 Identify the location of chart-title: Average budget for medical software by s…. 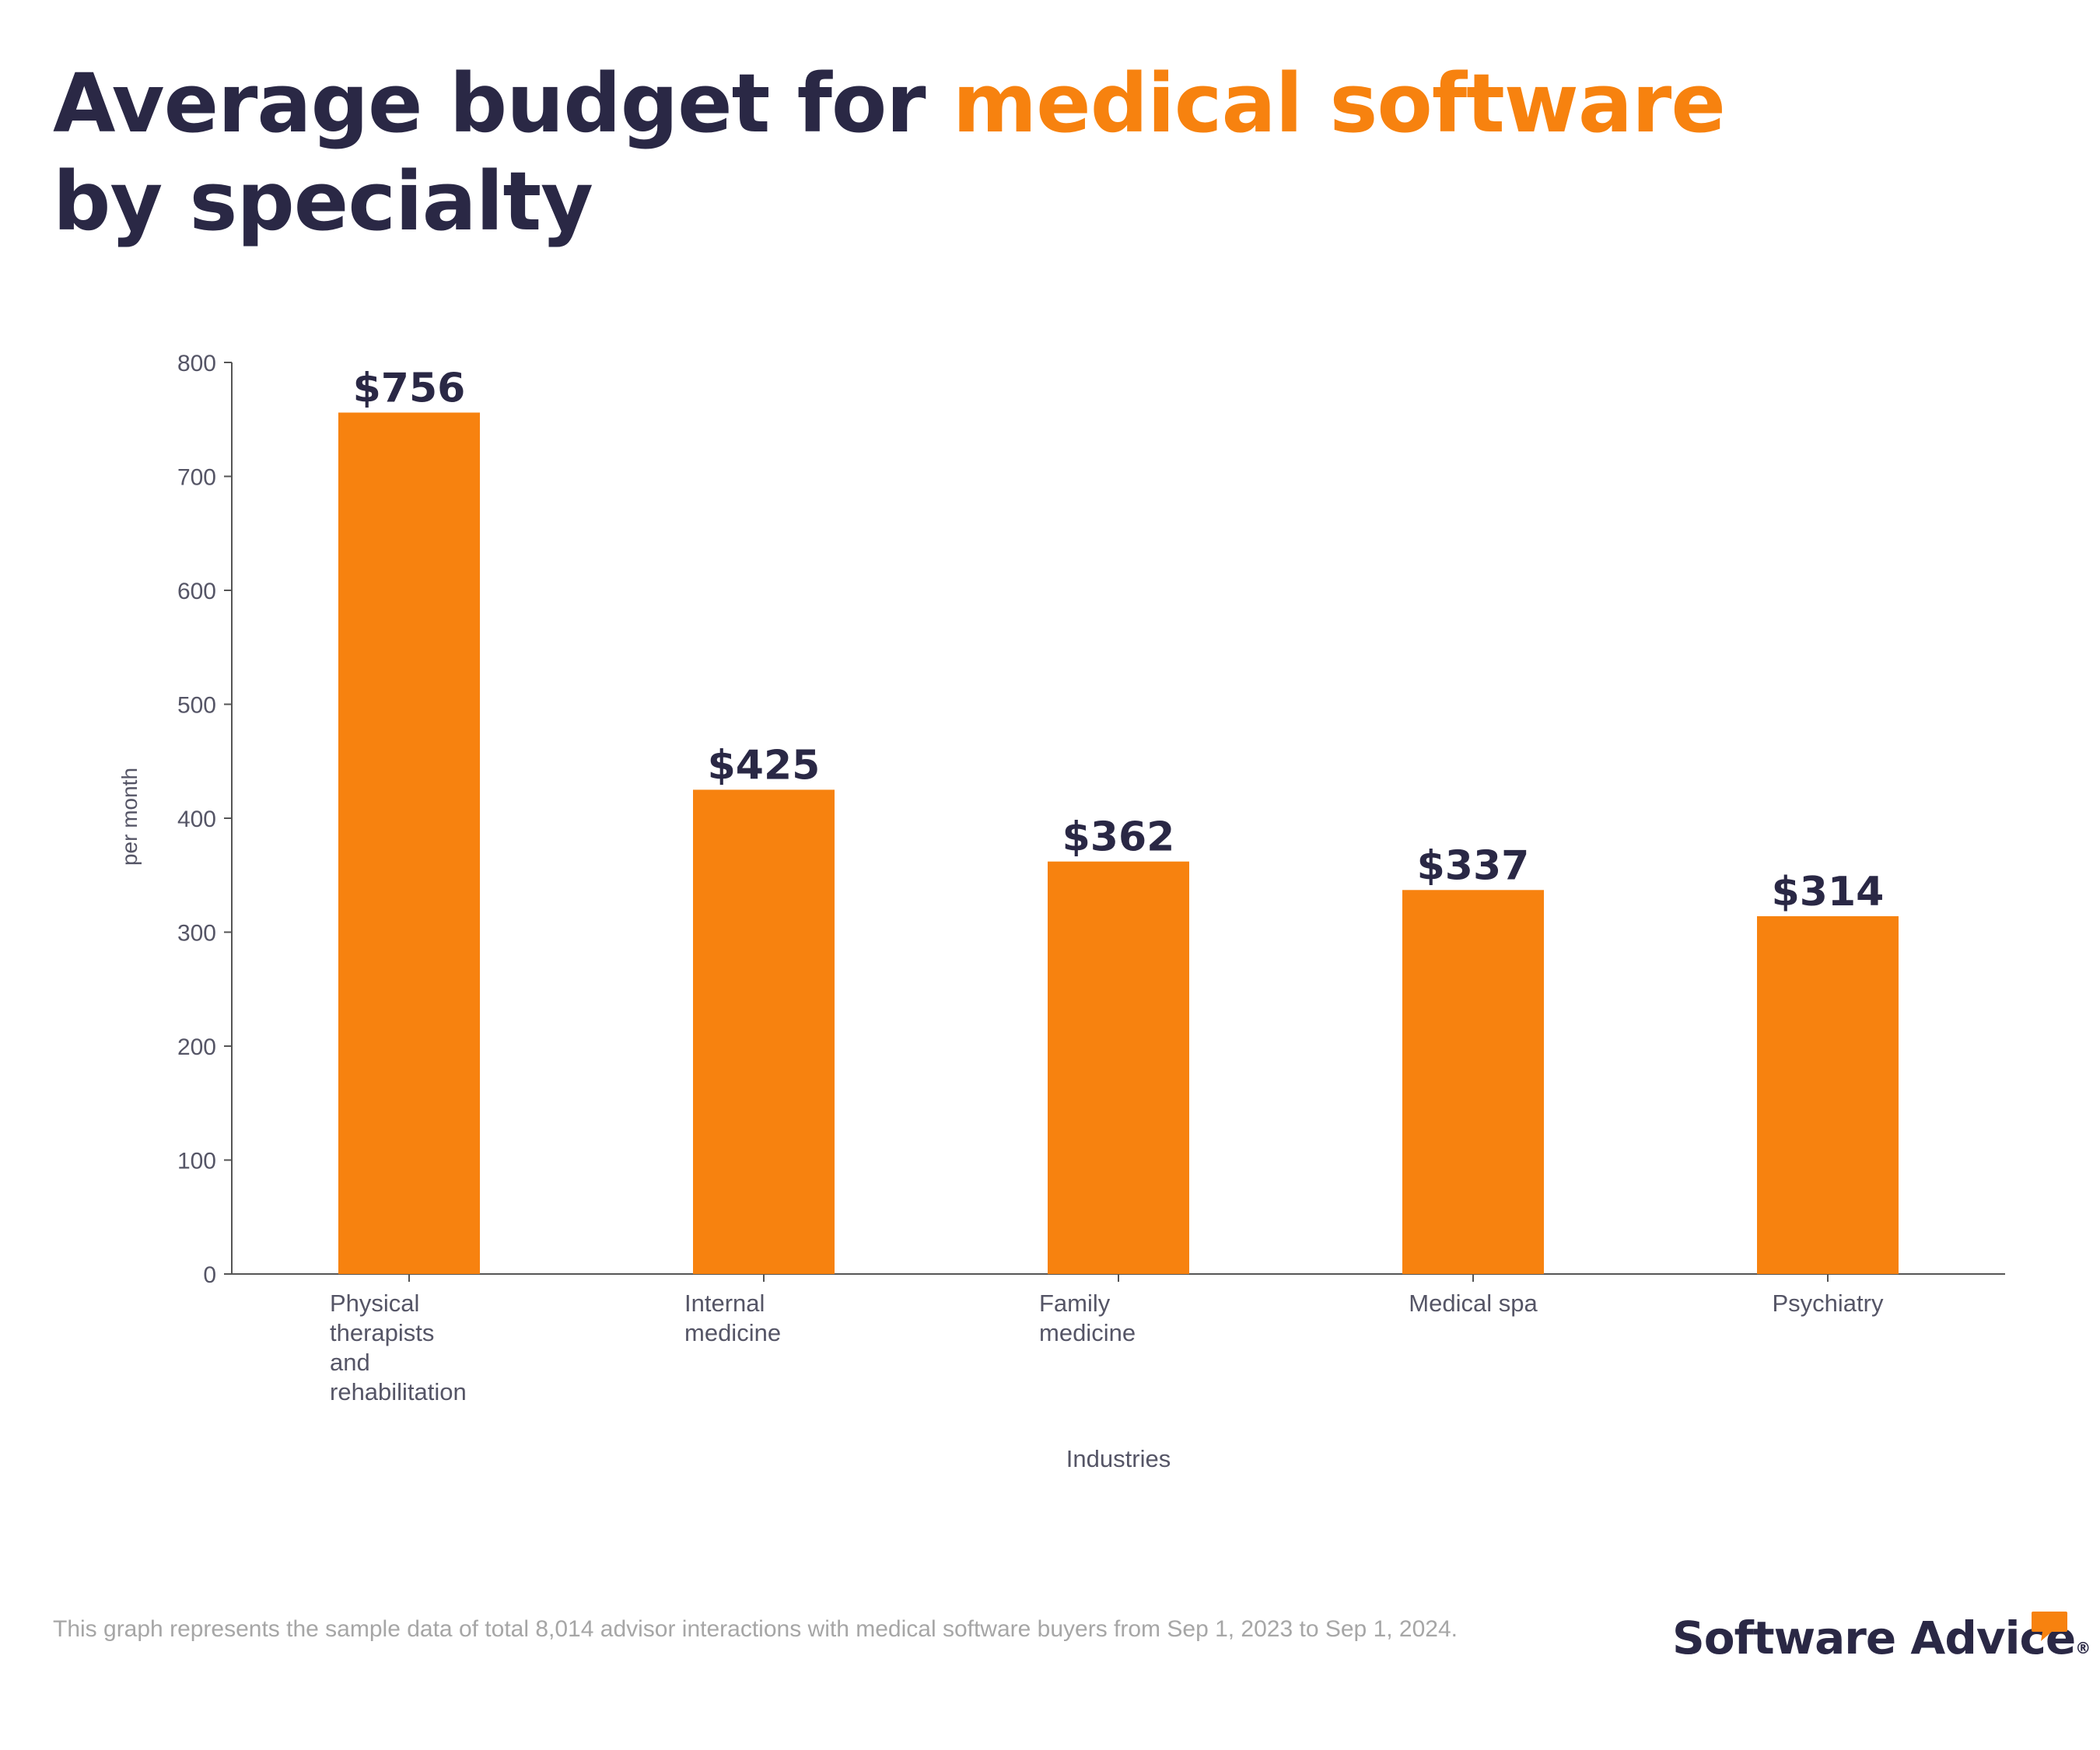
(948, 152).